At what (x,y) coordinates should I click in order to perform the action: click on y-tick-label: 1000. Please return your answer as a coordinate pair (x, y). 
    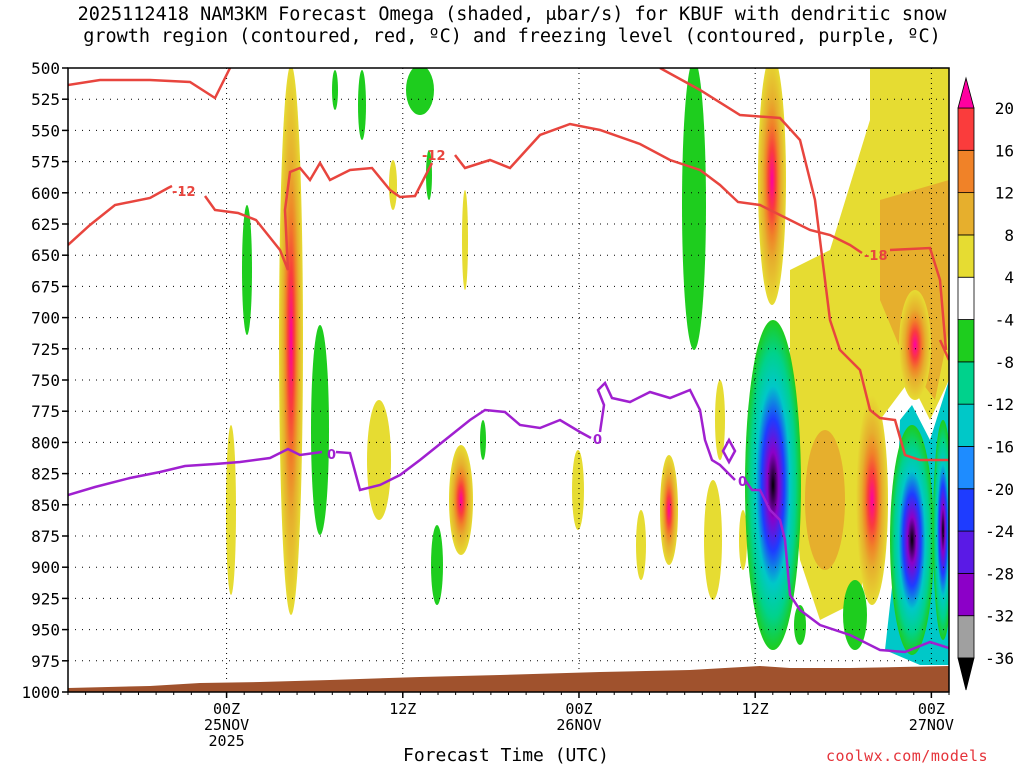
    Looking at the image, I should click on (40, 692).